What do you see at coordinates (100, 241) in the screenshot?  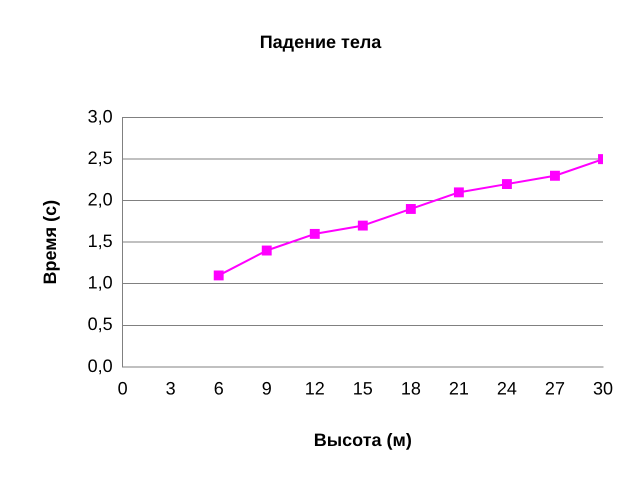 I see `y-tick-label: 1,5` at bounding box center [100, 241].